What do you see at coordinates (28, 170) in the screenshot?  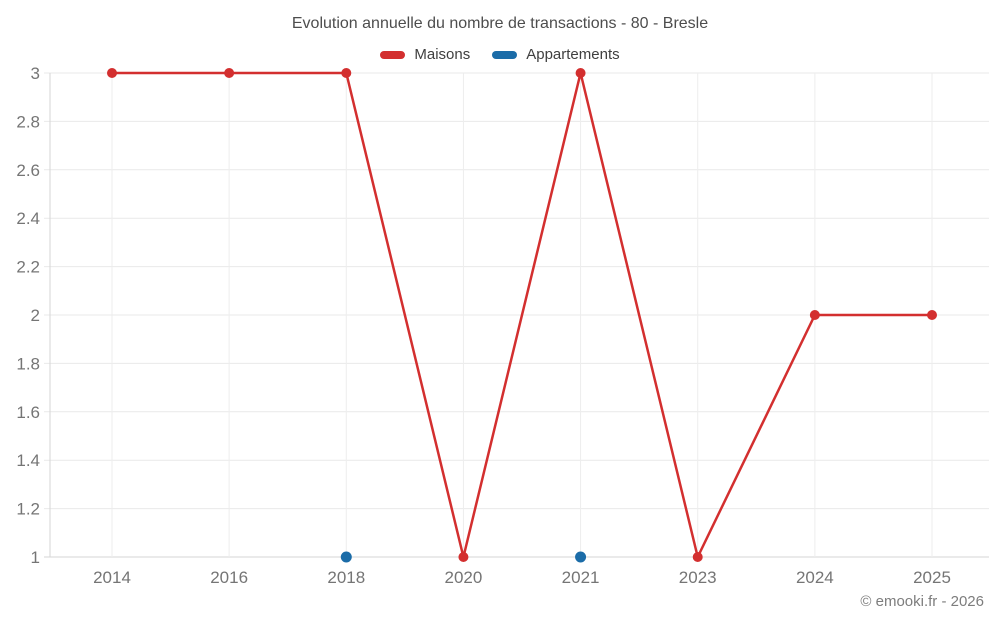 I see `y-tick-label: 2.6` at bounding box center [28, 170].